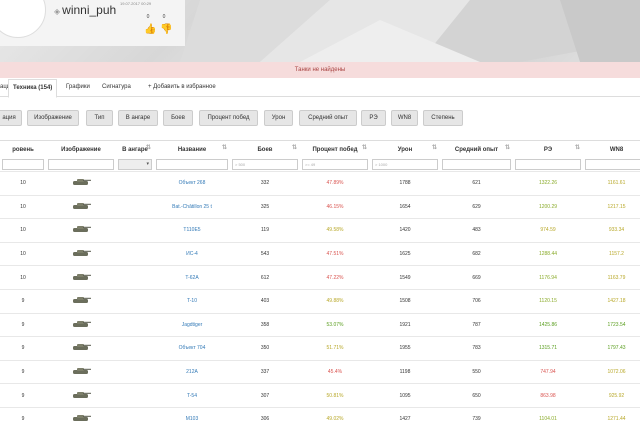  What do you see at coordinates (335, 301) in the screenshot?
I see `winrate-cell: 49.88%` at bounding box center [335, 301].